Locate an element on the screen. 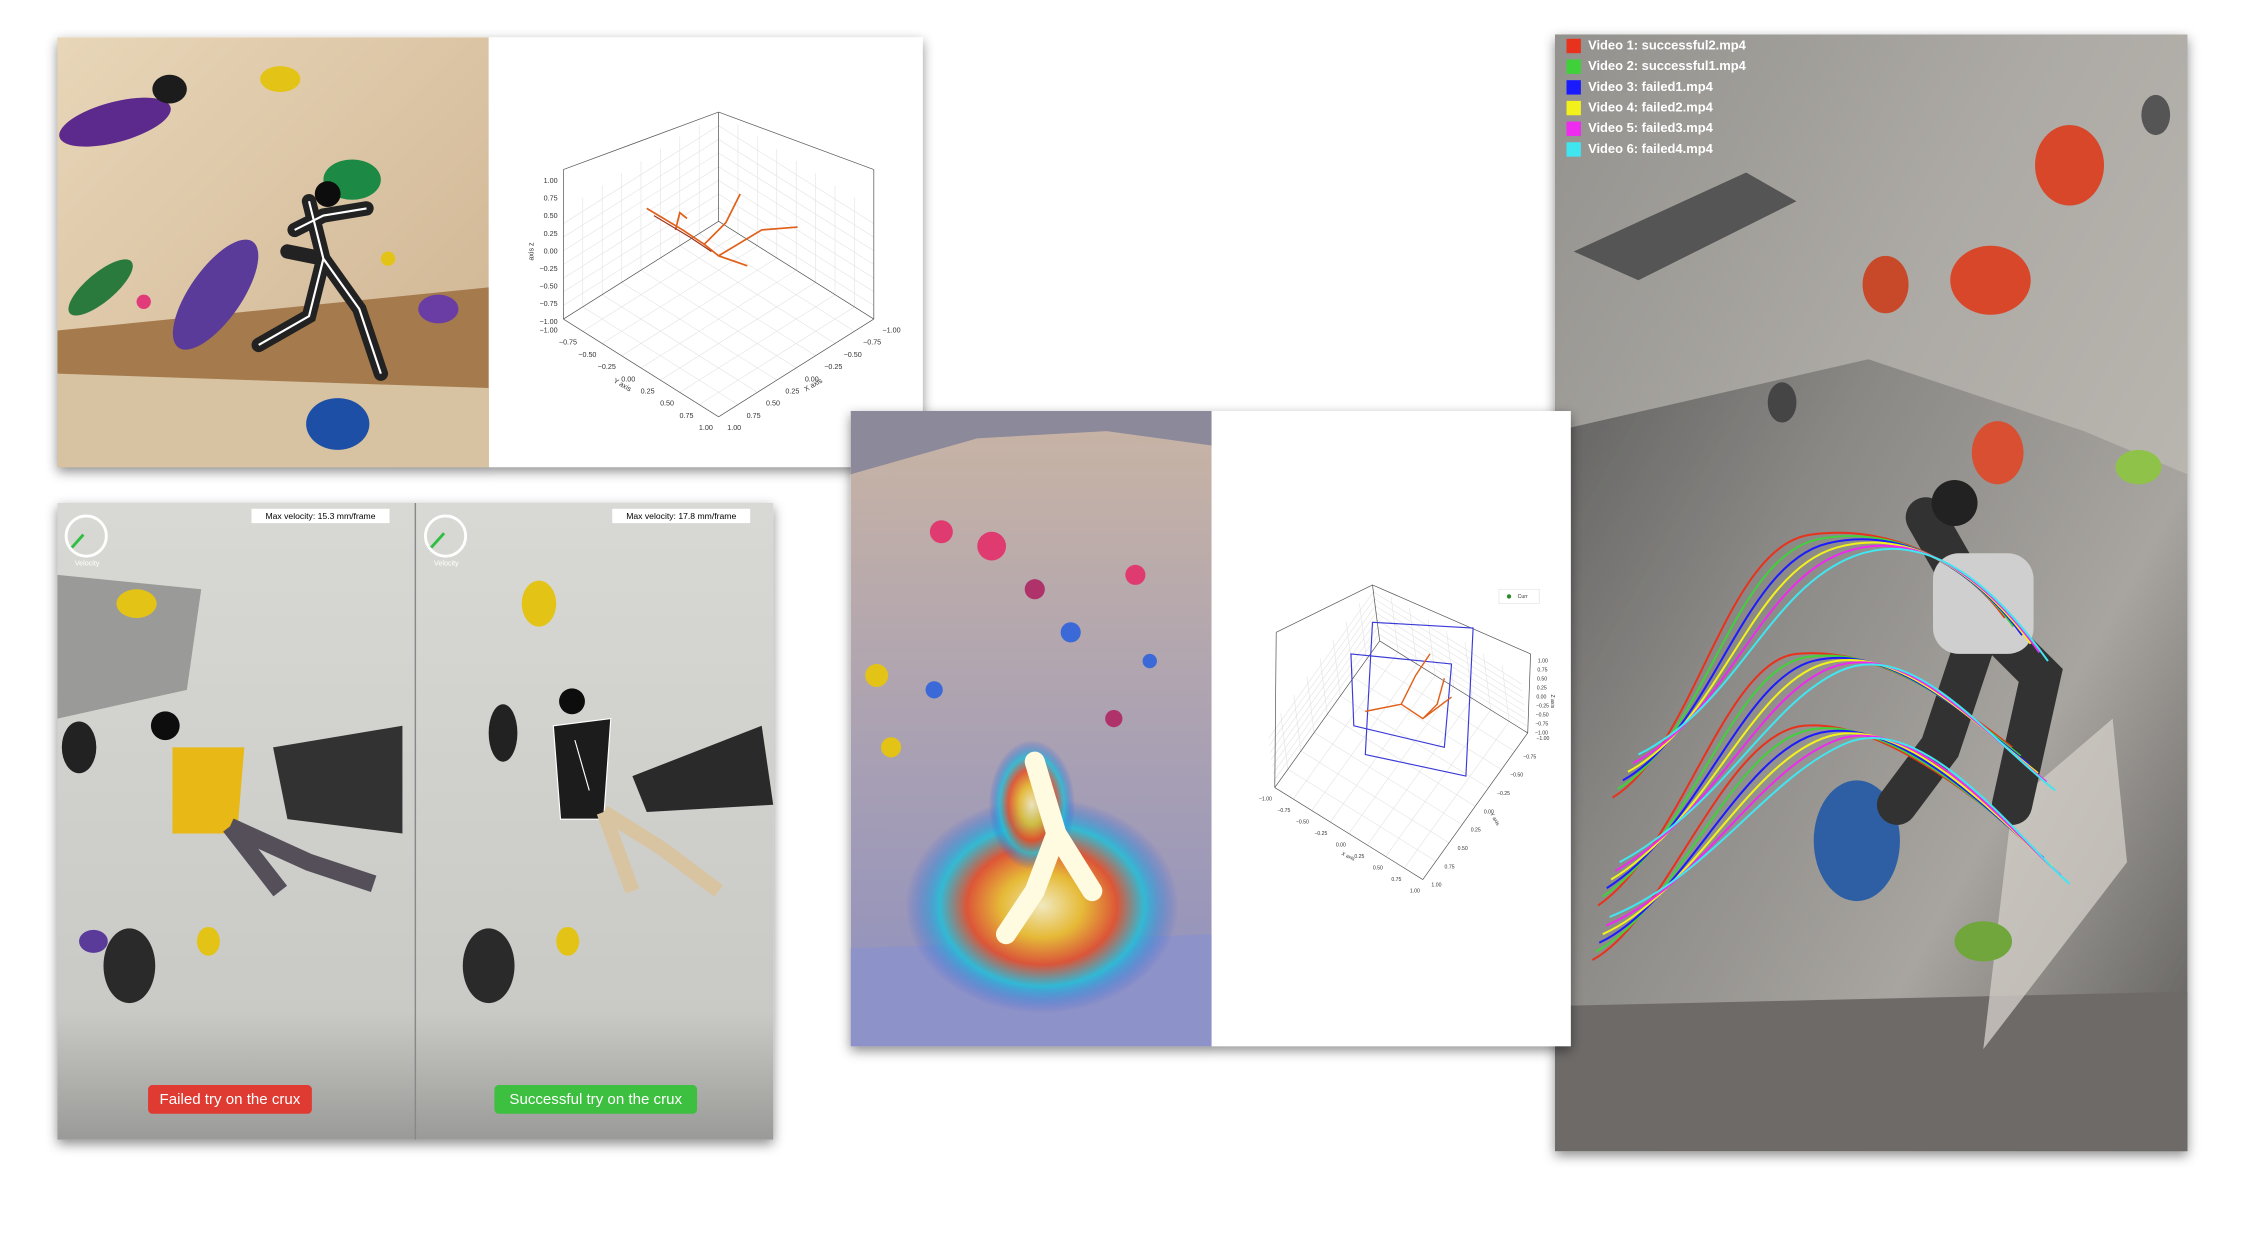 This screenshot has height=1244, width=2242. legend-label: Video 3: failed1.mp4 is located at coordinates (1651, 86).